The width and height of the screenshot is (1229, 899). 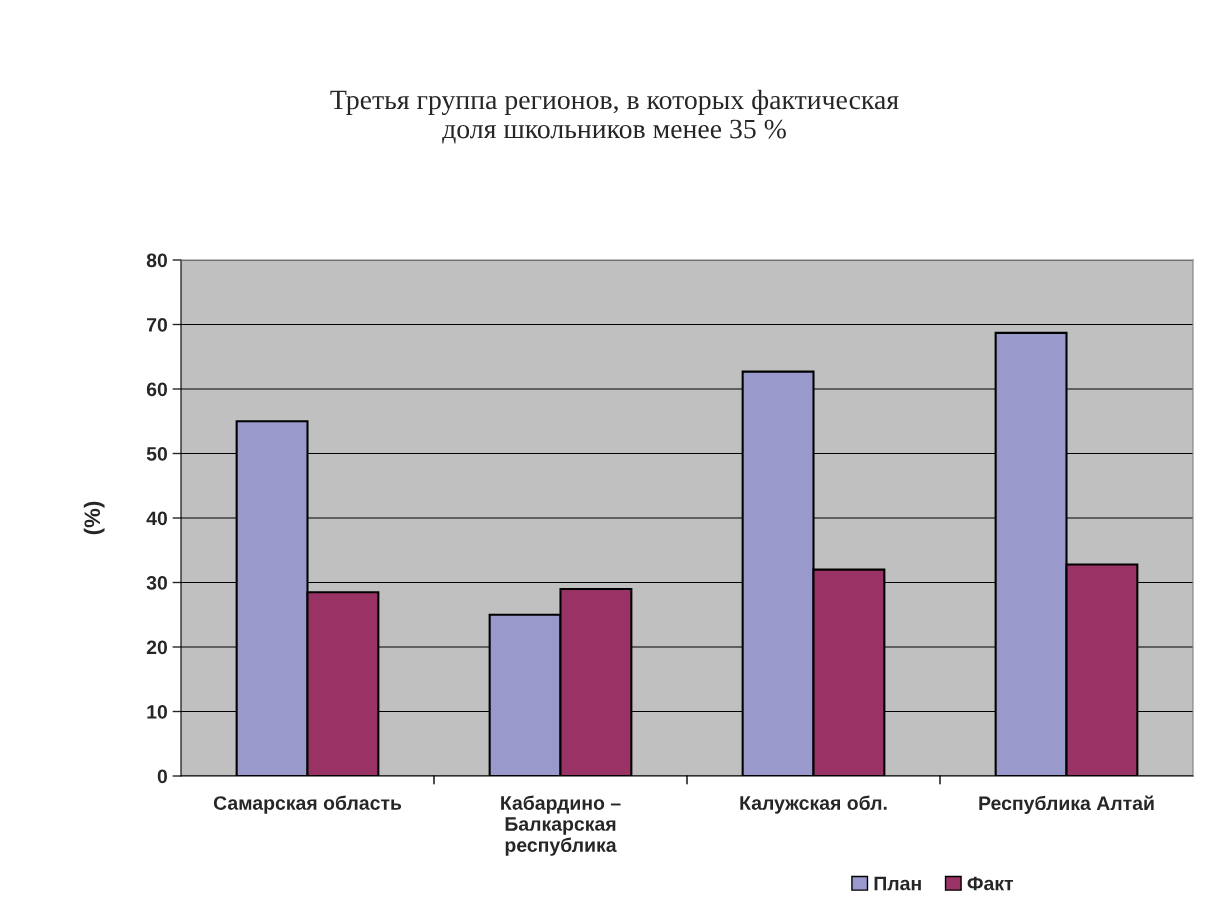 What do you see at coordinates (162, 776) in the screenshot?
I see `y-tick-label: 0` at bounding box center [162, 776].